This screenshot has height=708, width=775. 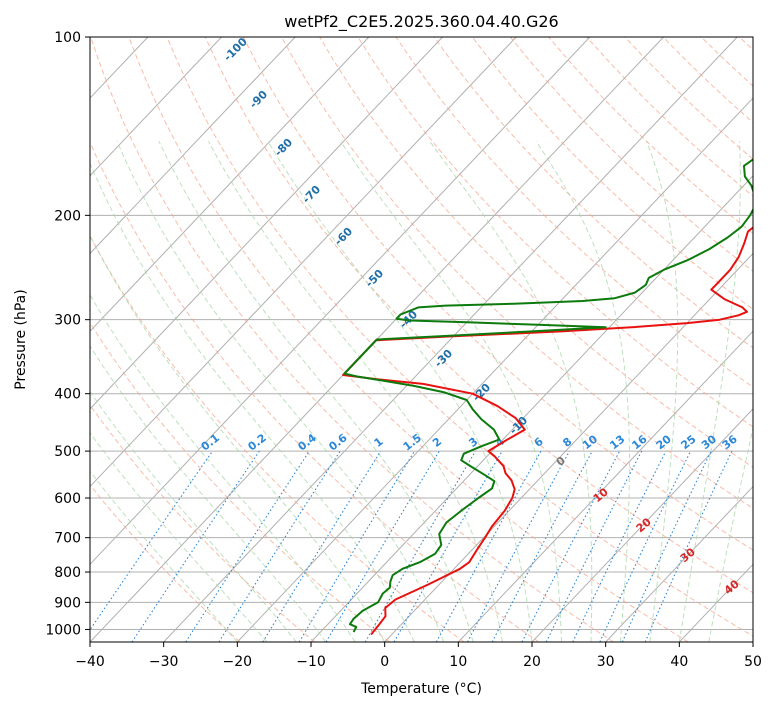 I want to click on dry-adiabat-label: -80, so click(x=283, y=147).